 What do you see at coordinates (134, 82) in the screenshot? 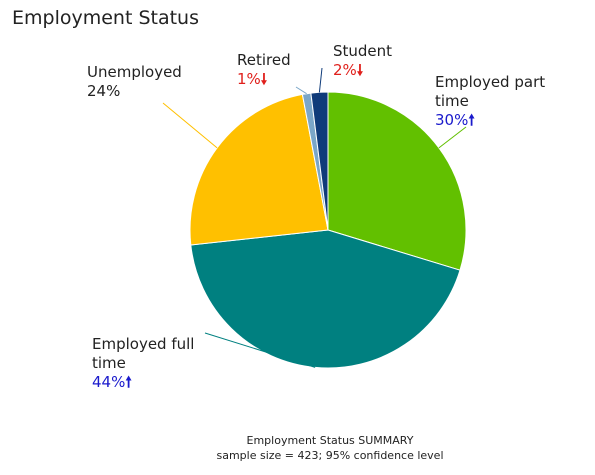
I see `slice-label-unemployed: Unemployed 24%` at bounding box center [134, 82].